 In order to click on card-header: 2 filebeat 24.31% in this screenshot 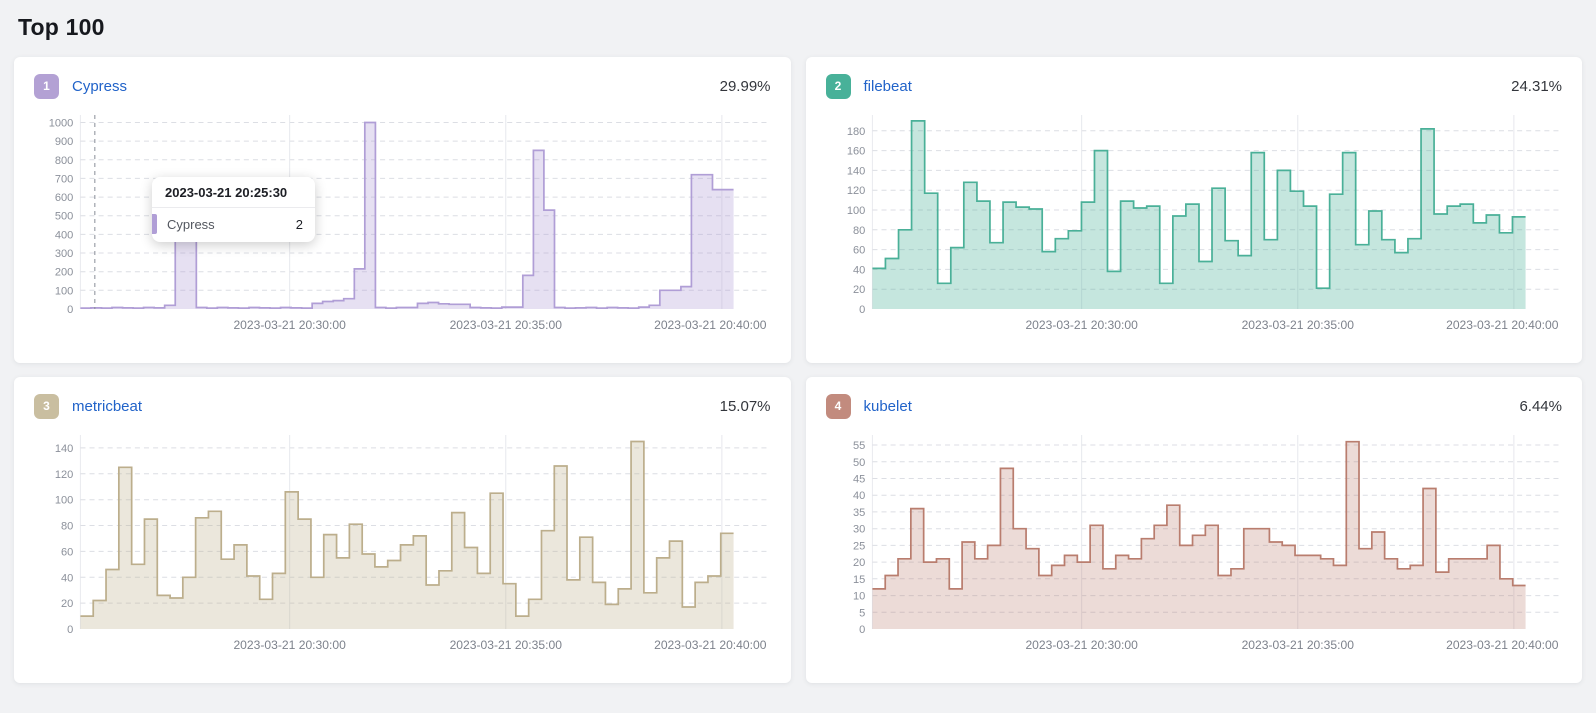, I will do `click(1193, 86)`.